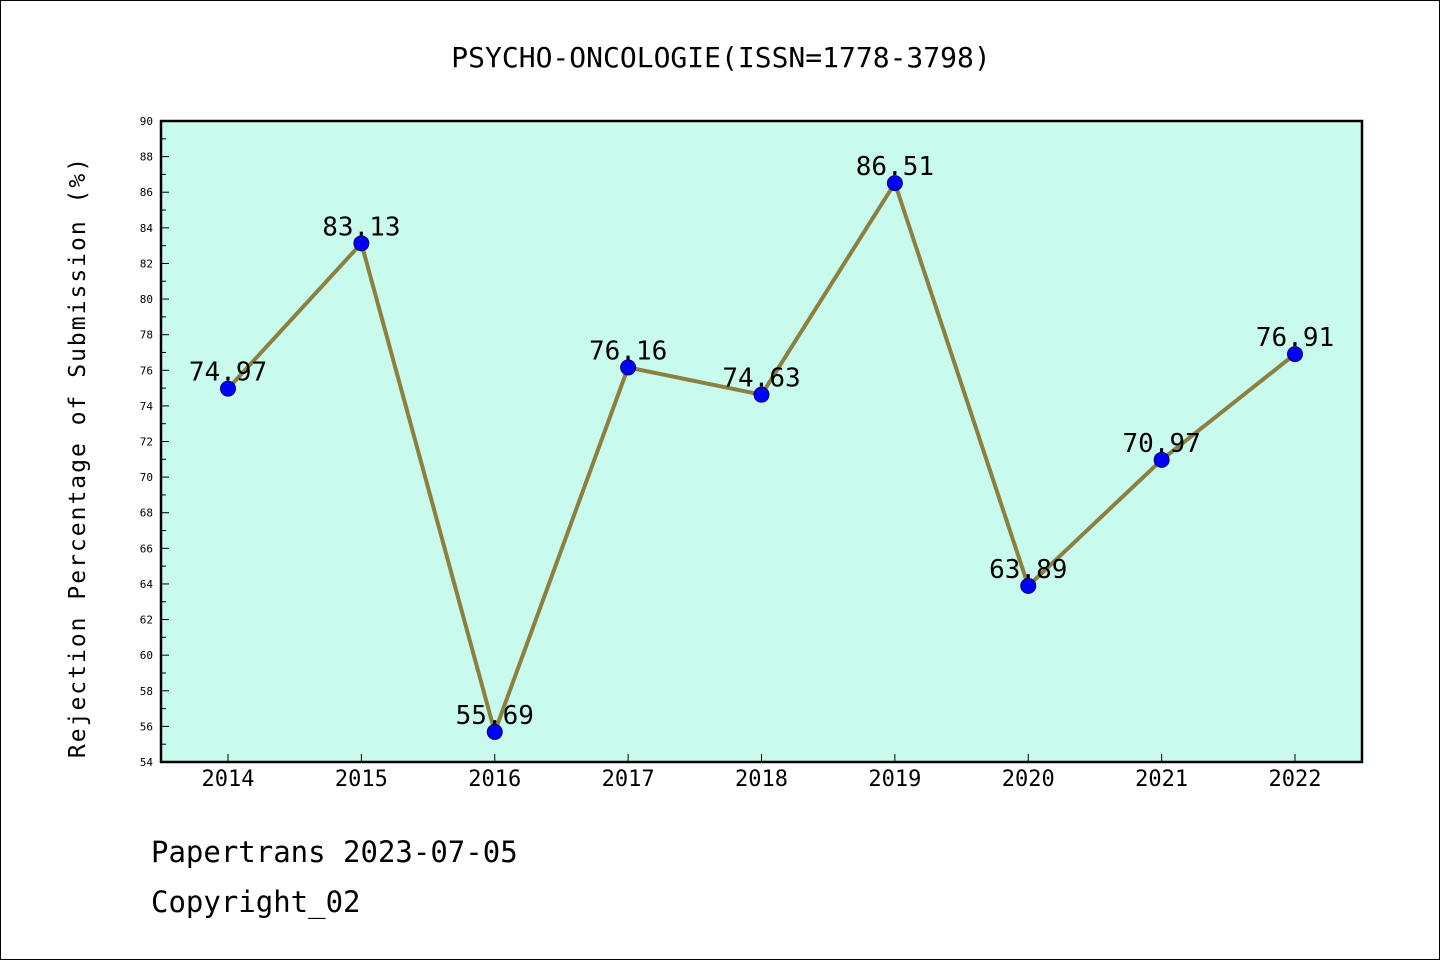 Image resolution: width=1440 pixels, height=961 pixels. What do you see at coordinates (146, 335) in the screenshot?
I see `y-tick-label: 78` at bounding box center [146, 335].